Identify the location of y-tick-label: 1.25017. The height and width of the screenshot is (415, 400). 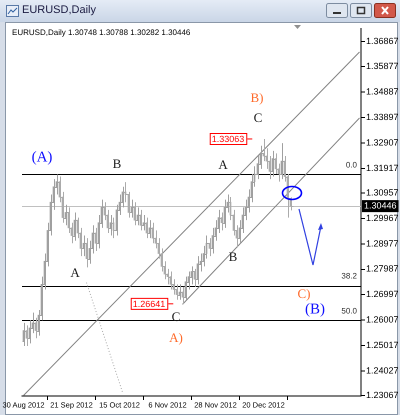
(382, 345).